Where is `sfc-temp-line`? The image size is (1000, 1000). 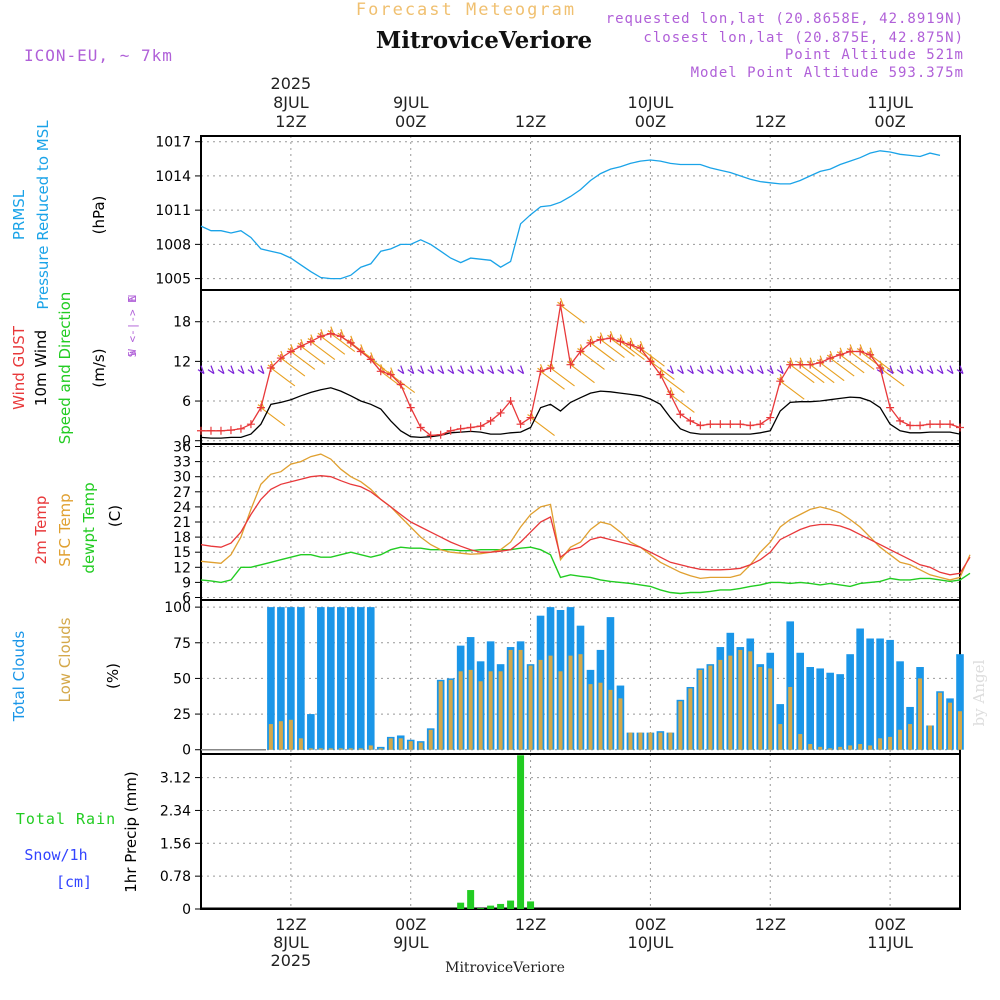
sfc-temp-line is located at coordinates (585, 517).